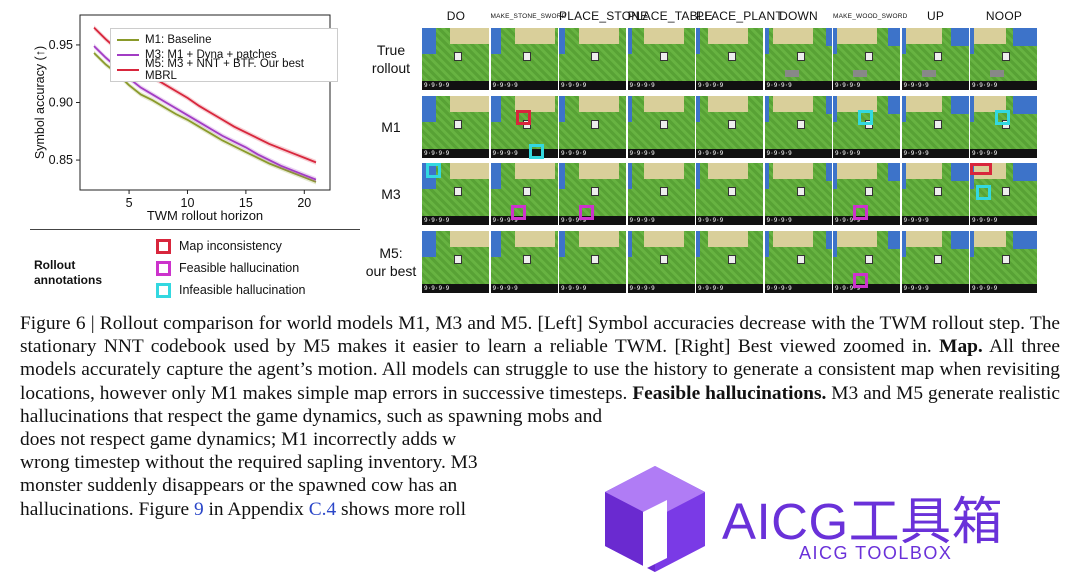  I want to click on annotation-entry: Feasible hallucination, so click(227, 268).